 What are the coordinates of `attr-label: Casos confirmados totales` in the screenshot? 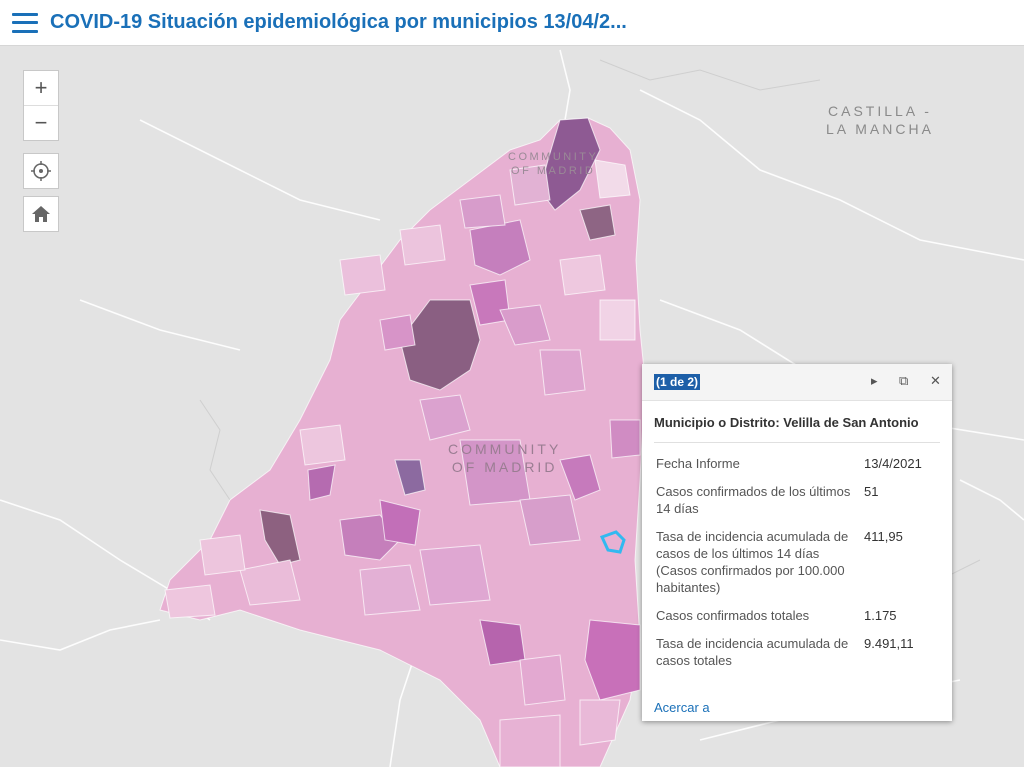 It's located at (733, 615).